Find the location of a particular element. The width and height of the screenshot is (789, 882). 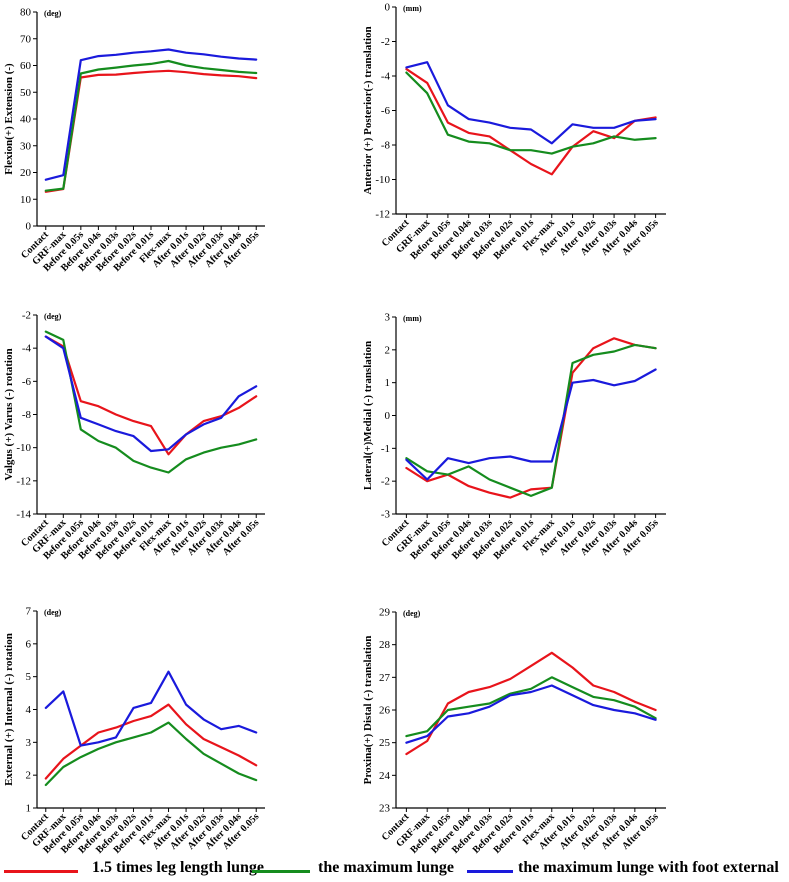

panel-2-series-1-line is located at coordinates (531, 121).